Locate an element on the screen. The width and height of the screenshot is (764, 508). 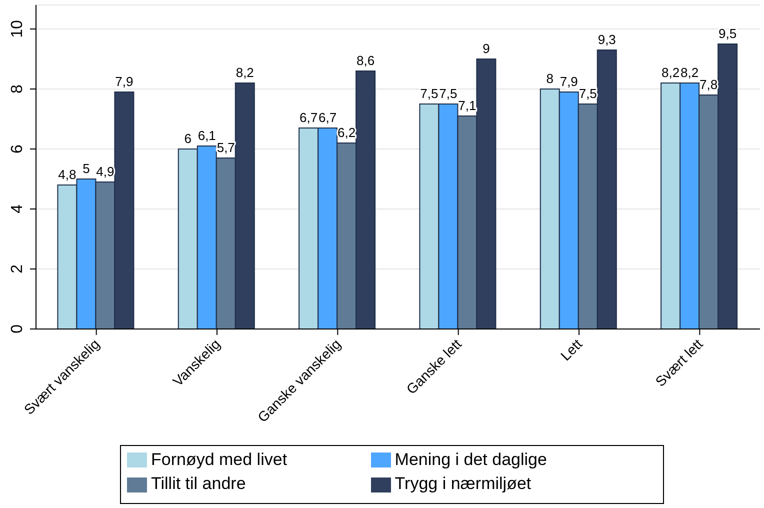
data-label: 8,6 is located at coordinates (365, 60).